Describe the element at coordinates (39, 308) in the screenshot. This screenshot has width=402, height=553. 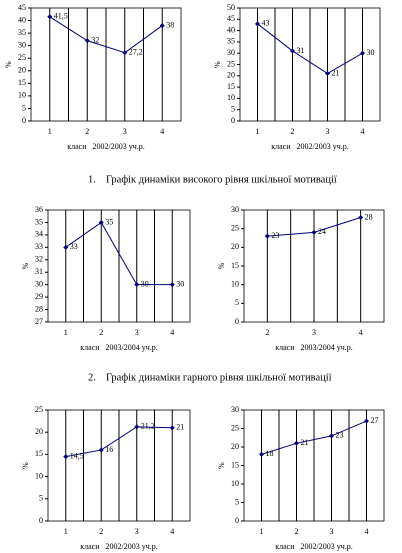
I see `y-tick-label: 28` at that location.